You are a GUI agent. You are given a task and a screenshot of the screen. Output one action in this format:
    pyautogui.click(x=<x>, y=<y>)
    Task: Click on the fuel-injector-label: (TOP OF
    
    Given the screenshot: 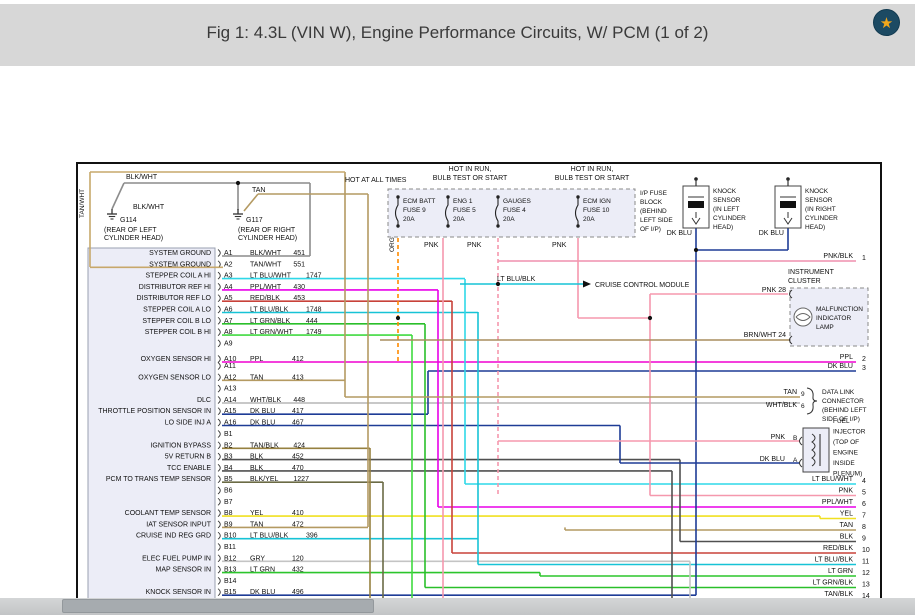 What is the action you would take?
    pyautogui.click(x=846, y=442)
    